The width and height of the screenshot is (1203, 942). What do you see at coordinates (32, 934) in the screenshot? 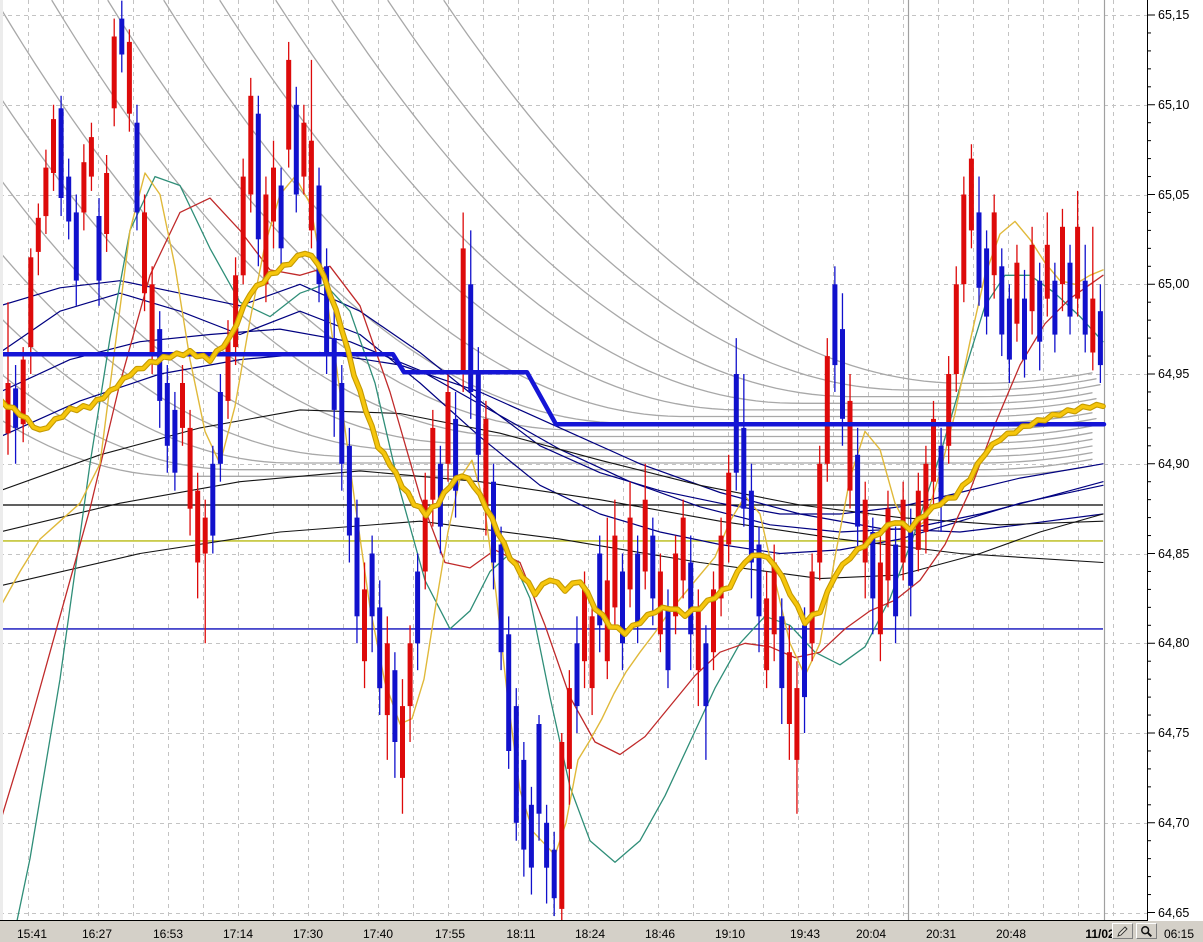
I see `time-axis-label: 15:41` at bounding box center [32, 934].